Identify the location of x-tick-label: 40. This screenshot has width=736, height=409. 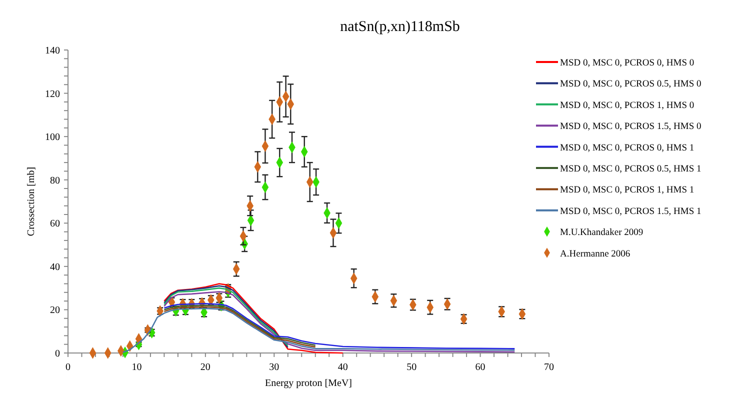
(343, 367).